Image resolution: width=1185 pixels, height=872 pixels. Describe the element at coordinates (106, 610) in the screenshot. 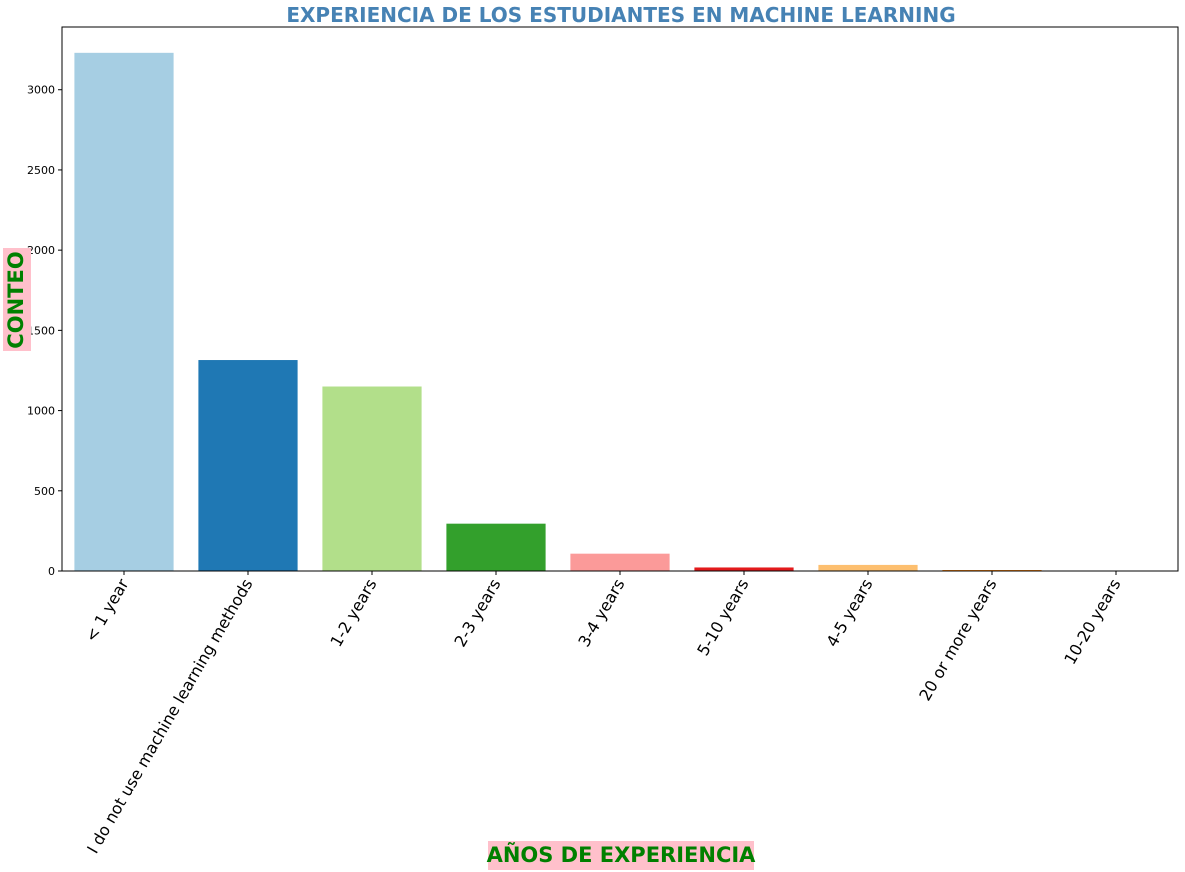

I see `x-tick-label-0: < 1 year` at that location.